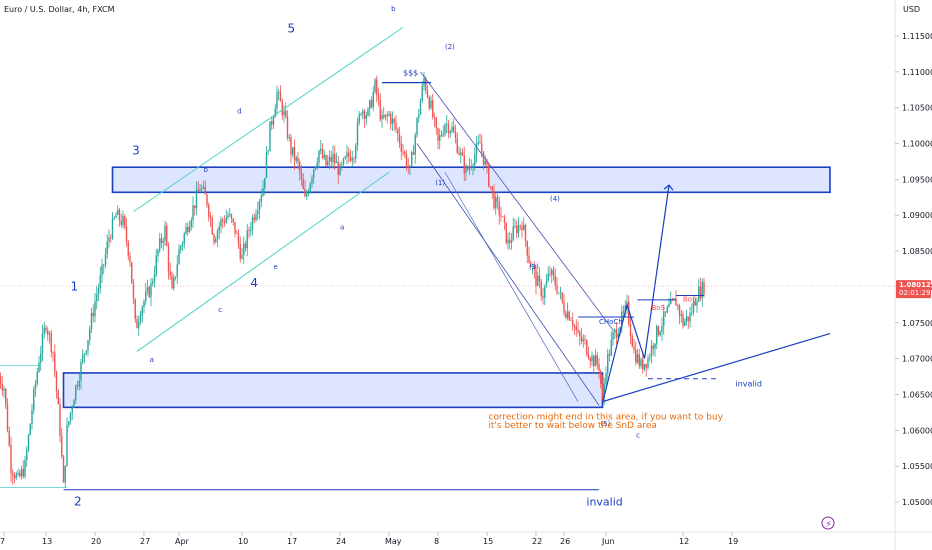 This screenshot has width=932, height=550. What do you see at coordinates (78, 502) in the screenshot?
I see `wave-label-2: 2` at bounding box center [78, 502].